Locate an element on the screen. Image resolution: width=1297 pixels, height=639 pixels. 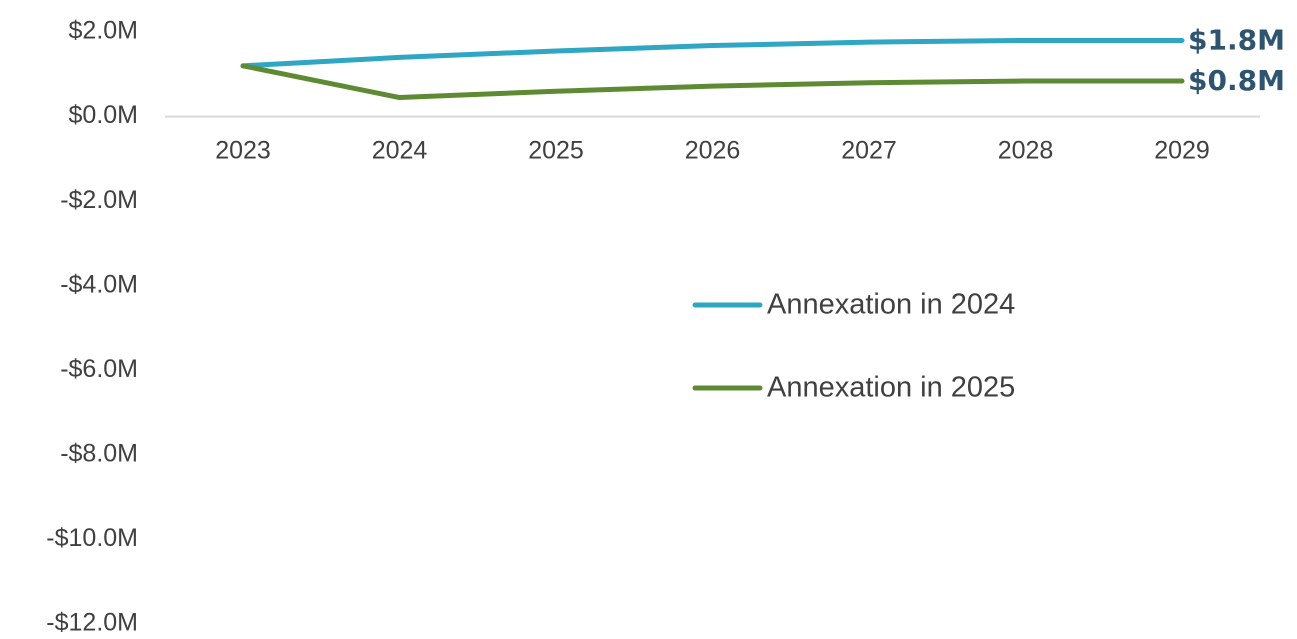
y-tick-label: -$2.0M is located at coordinates (99, 200).